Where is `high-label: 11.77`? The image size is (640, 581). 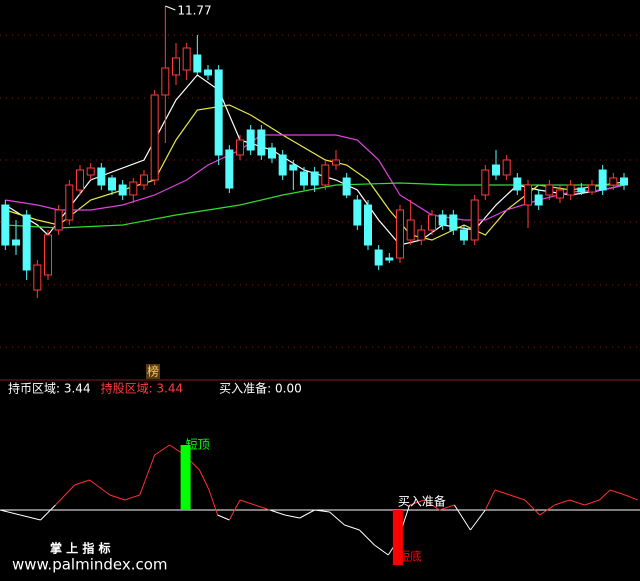
high-label: 11.77 is located at coordinates (194, 11).